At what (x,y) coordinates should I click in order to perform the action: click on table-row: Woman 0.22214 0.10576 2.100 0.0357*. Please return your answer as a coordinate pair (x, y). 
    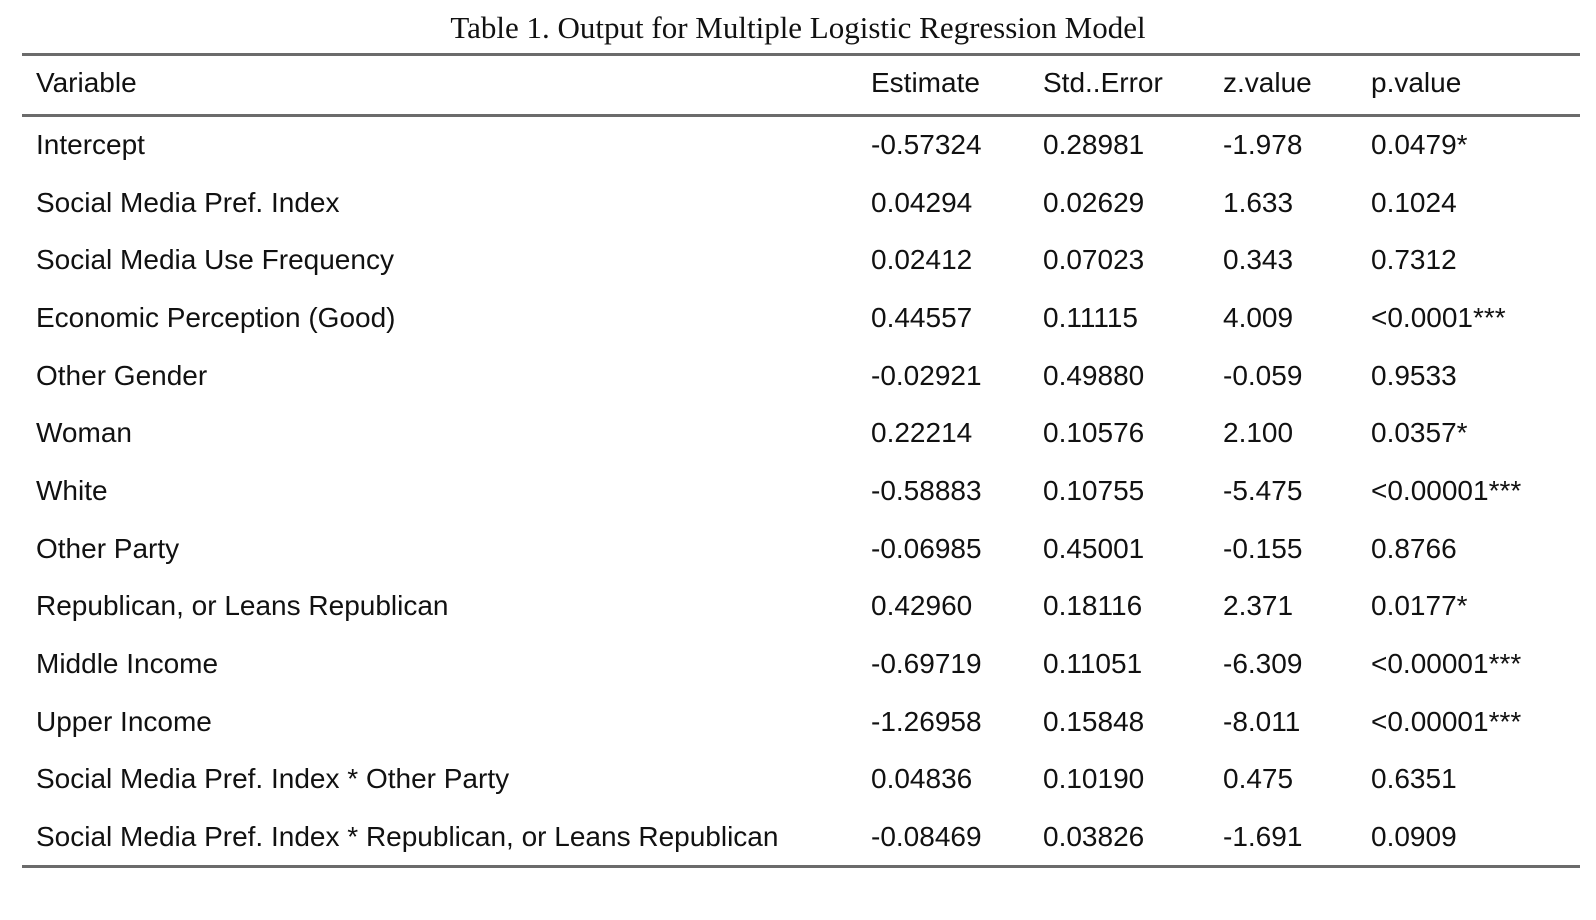
    Looking at the image, I should click on (798, 433).